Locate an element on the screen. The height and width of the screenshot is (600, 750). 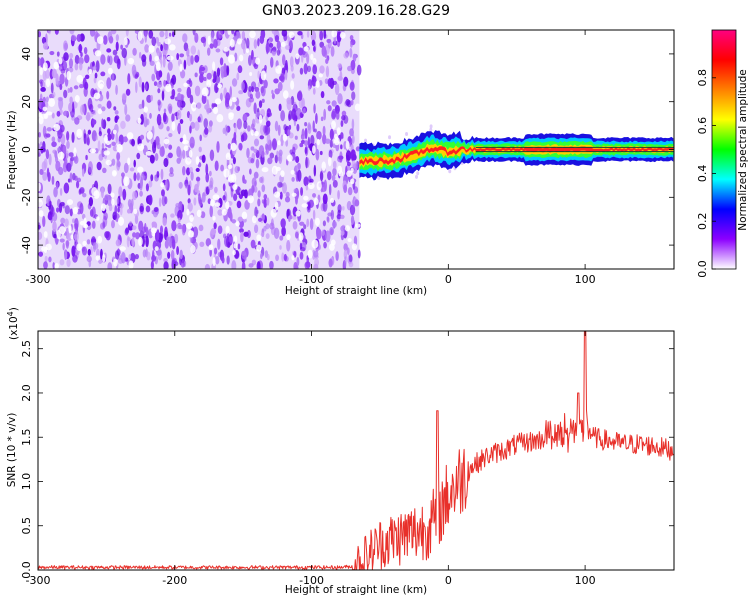
colorbar-tick-label: 0.4 is located at coordinates (702, 174).